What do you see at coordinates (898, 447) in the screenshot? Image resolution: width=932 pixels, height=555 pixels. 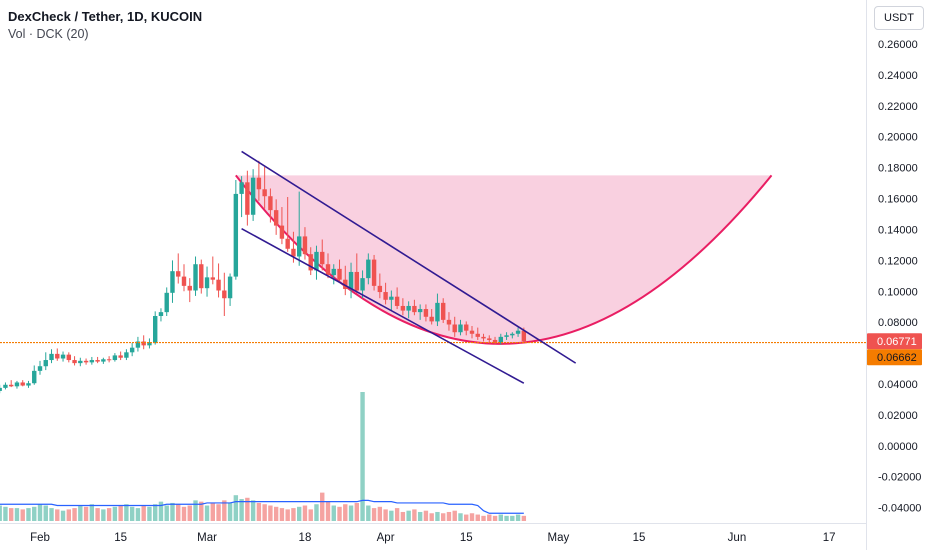 I see `price-tick-label: 0.00000` at bounding box center [898, 447].